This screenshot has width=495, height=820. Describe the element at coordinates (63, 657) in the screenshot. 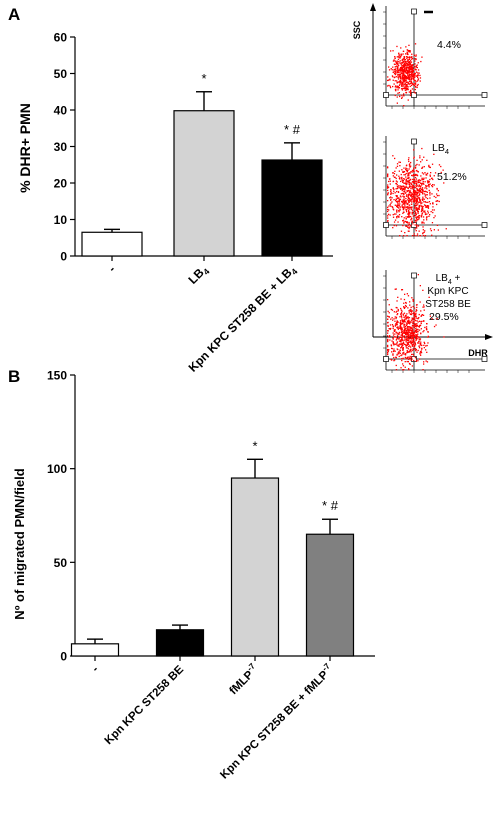

I see `y-tick-label: 0` at that location.